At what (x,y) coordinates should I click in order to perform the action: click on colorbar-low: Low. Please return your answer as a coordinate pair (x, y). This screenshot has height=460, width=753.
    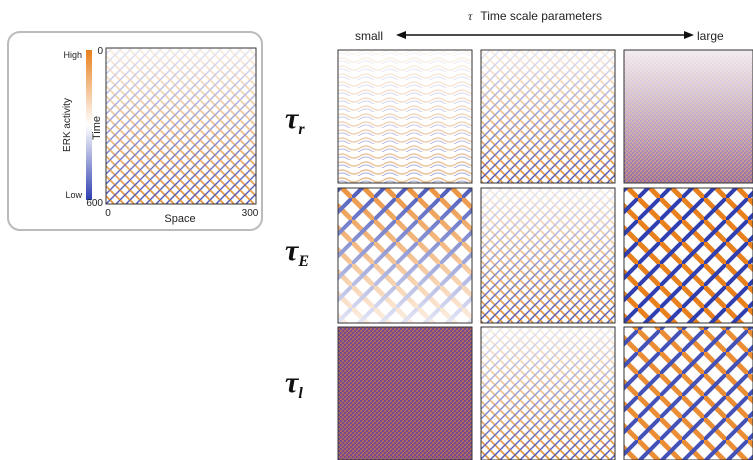
    Looking at the image, I should click on (73, 195).